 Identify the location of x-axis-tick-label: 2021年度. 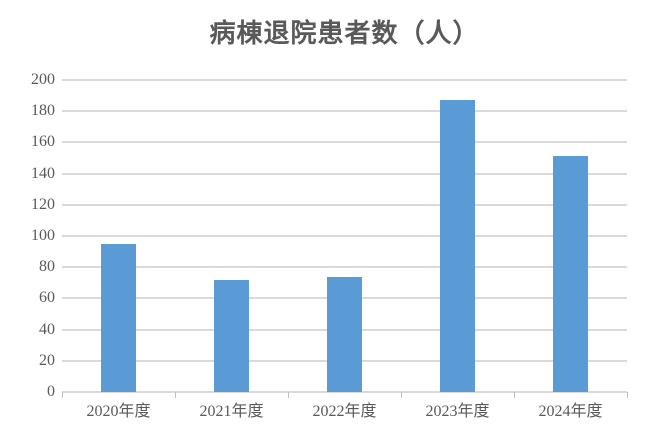
(231, 411).